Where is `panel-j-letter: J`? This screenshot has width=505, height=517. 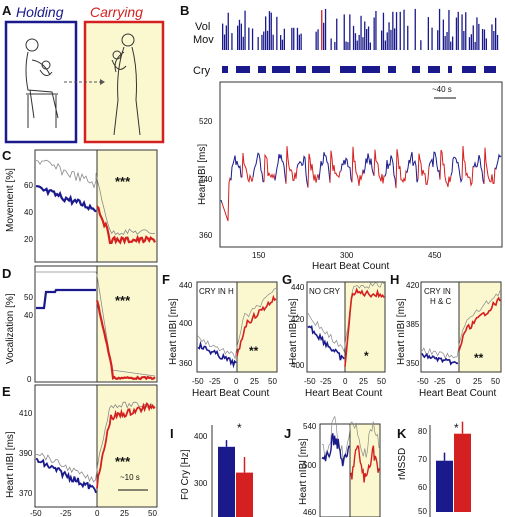
panel-j-letter: J is located at coordinates (287, 433).